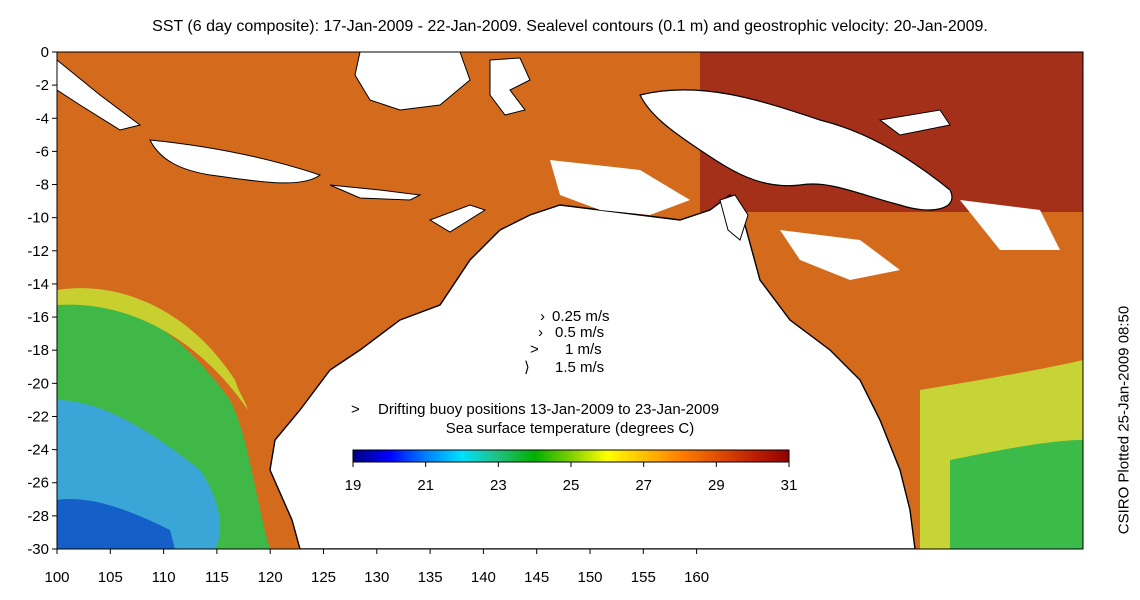 Image resolution: width=1140 pixels, height=600 pixels. I want to click on y-tick-label: -18, so click(38, 350).